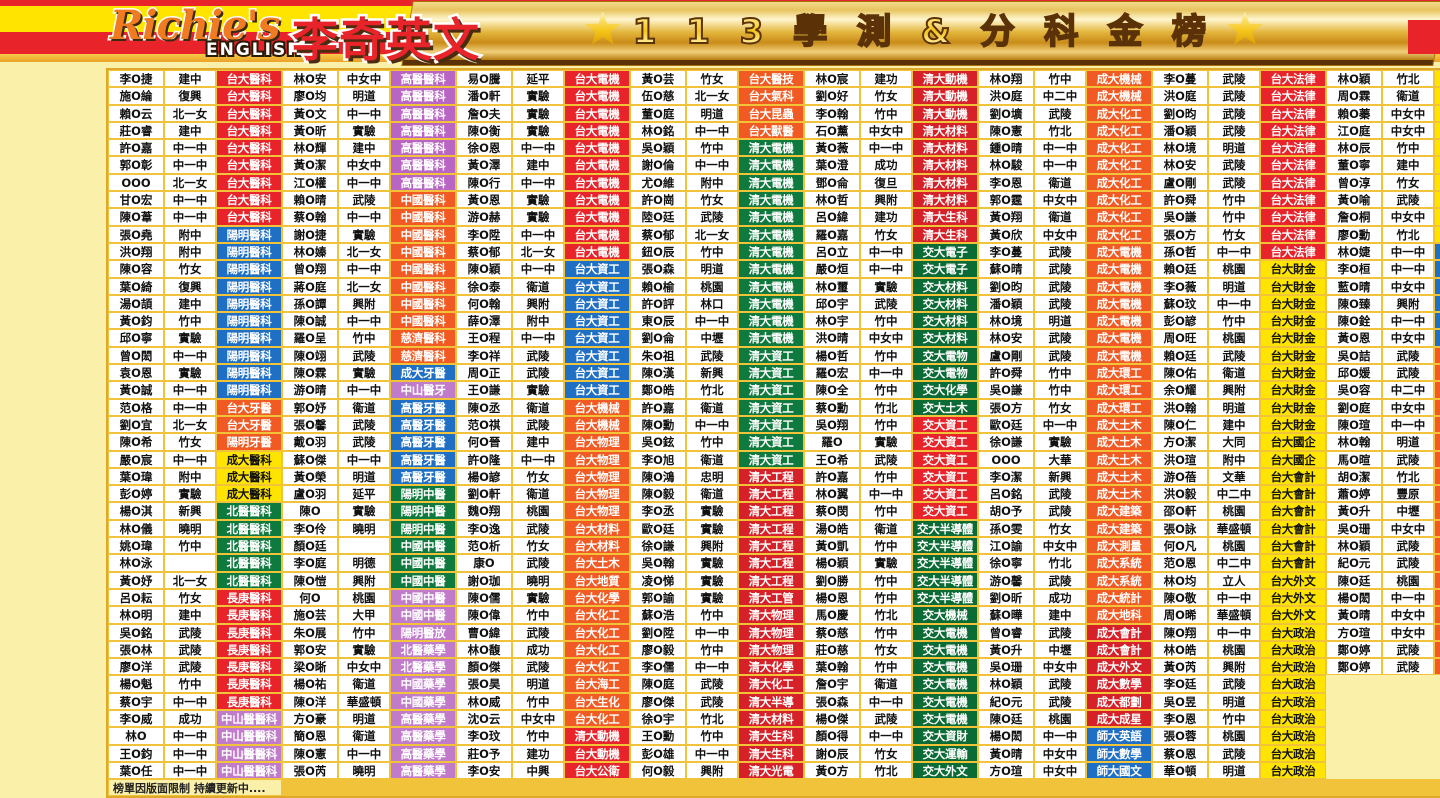 This screenshot has width=1440, height=798. Describe the element at coordinates (1006, 684) in the screenshot. I see `table-cell-student-name: 林O穎` at that location.